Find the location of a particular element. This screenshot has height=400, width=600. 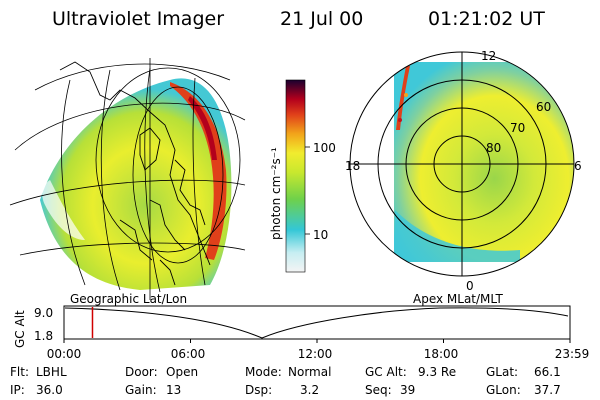

timeline-right-title: Apex MLat/MLT is located at coordinates (458, 299).